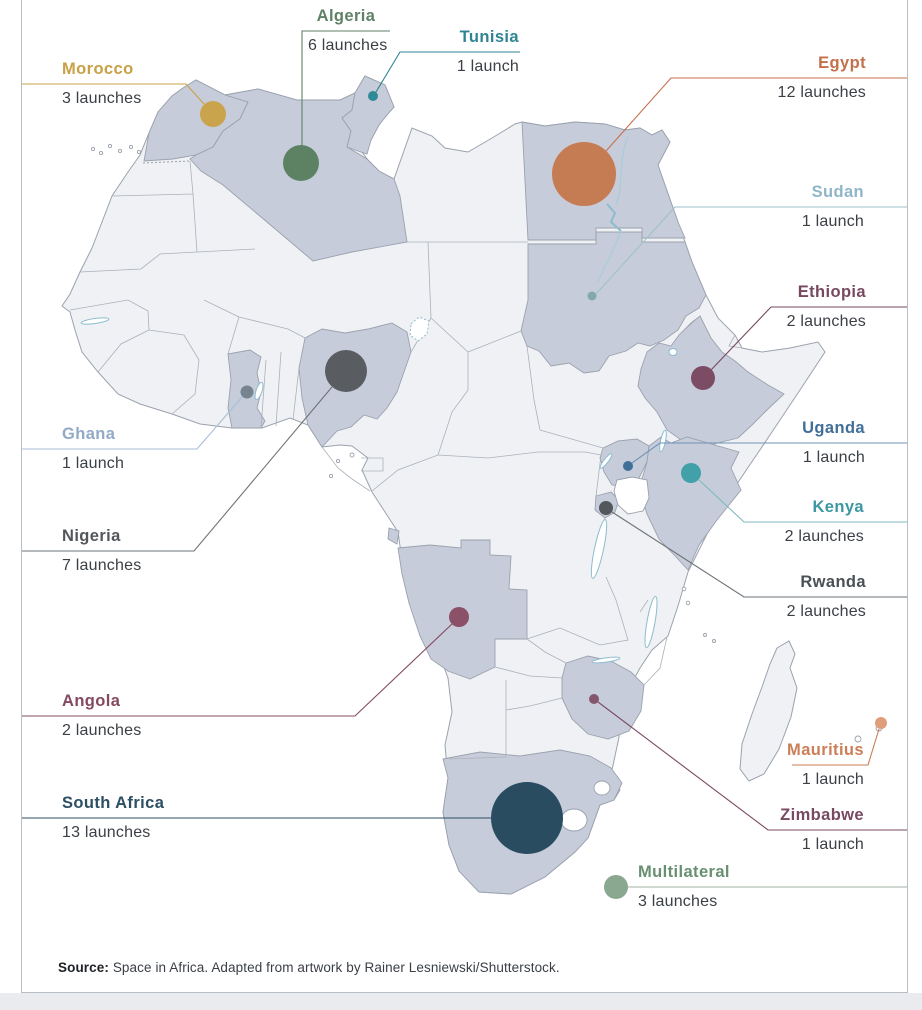 The height and width of the screenshot is (1010, 922). Describe the element at coordinates (684, 872) in the screenshot. I see `country-name-multilateral: Multilateral` at that location.